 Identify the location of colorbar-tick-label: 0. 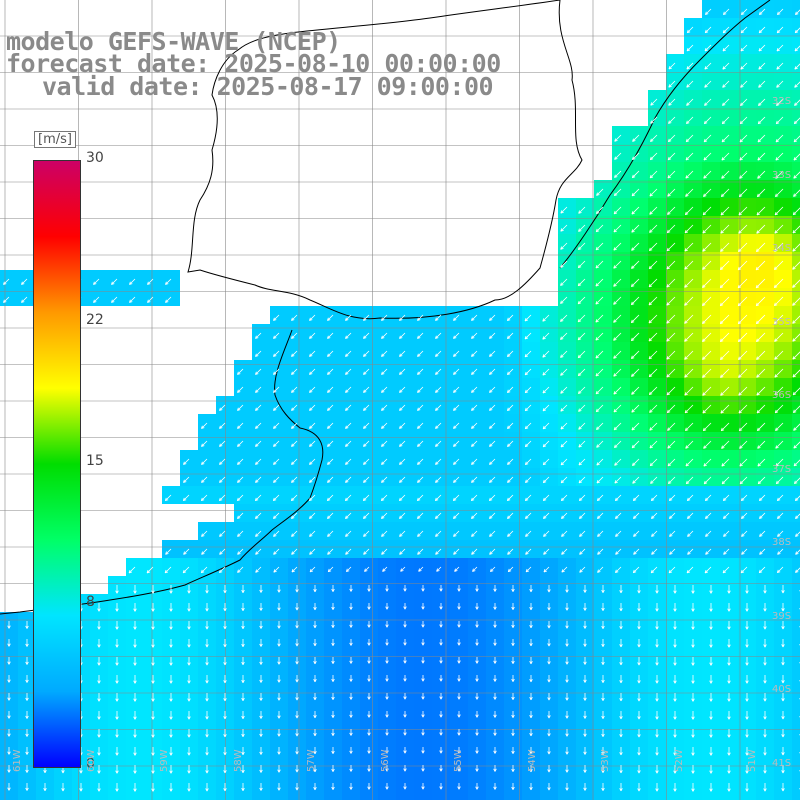
(90, 764).